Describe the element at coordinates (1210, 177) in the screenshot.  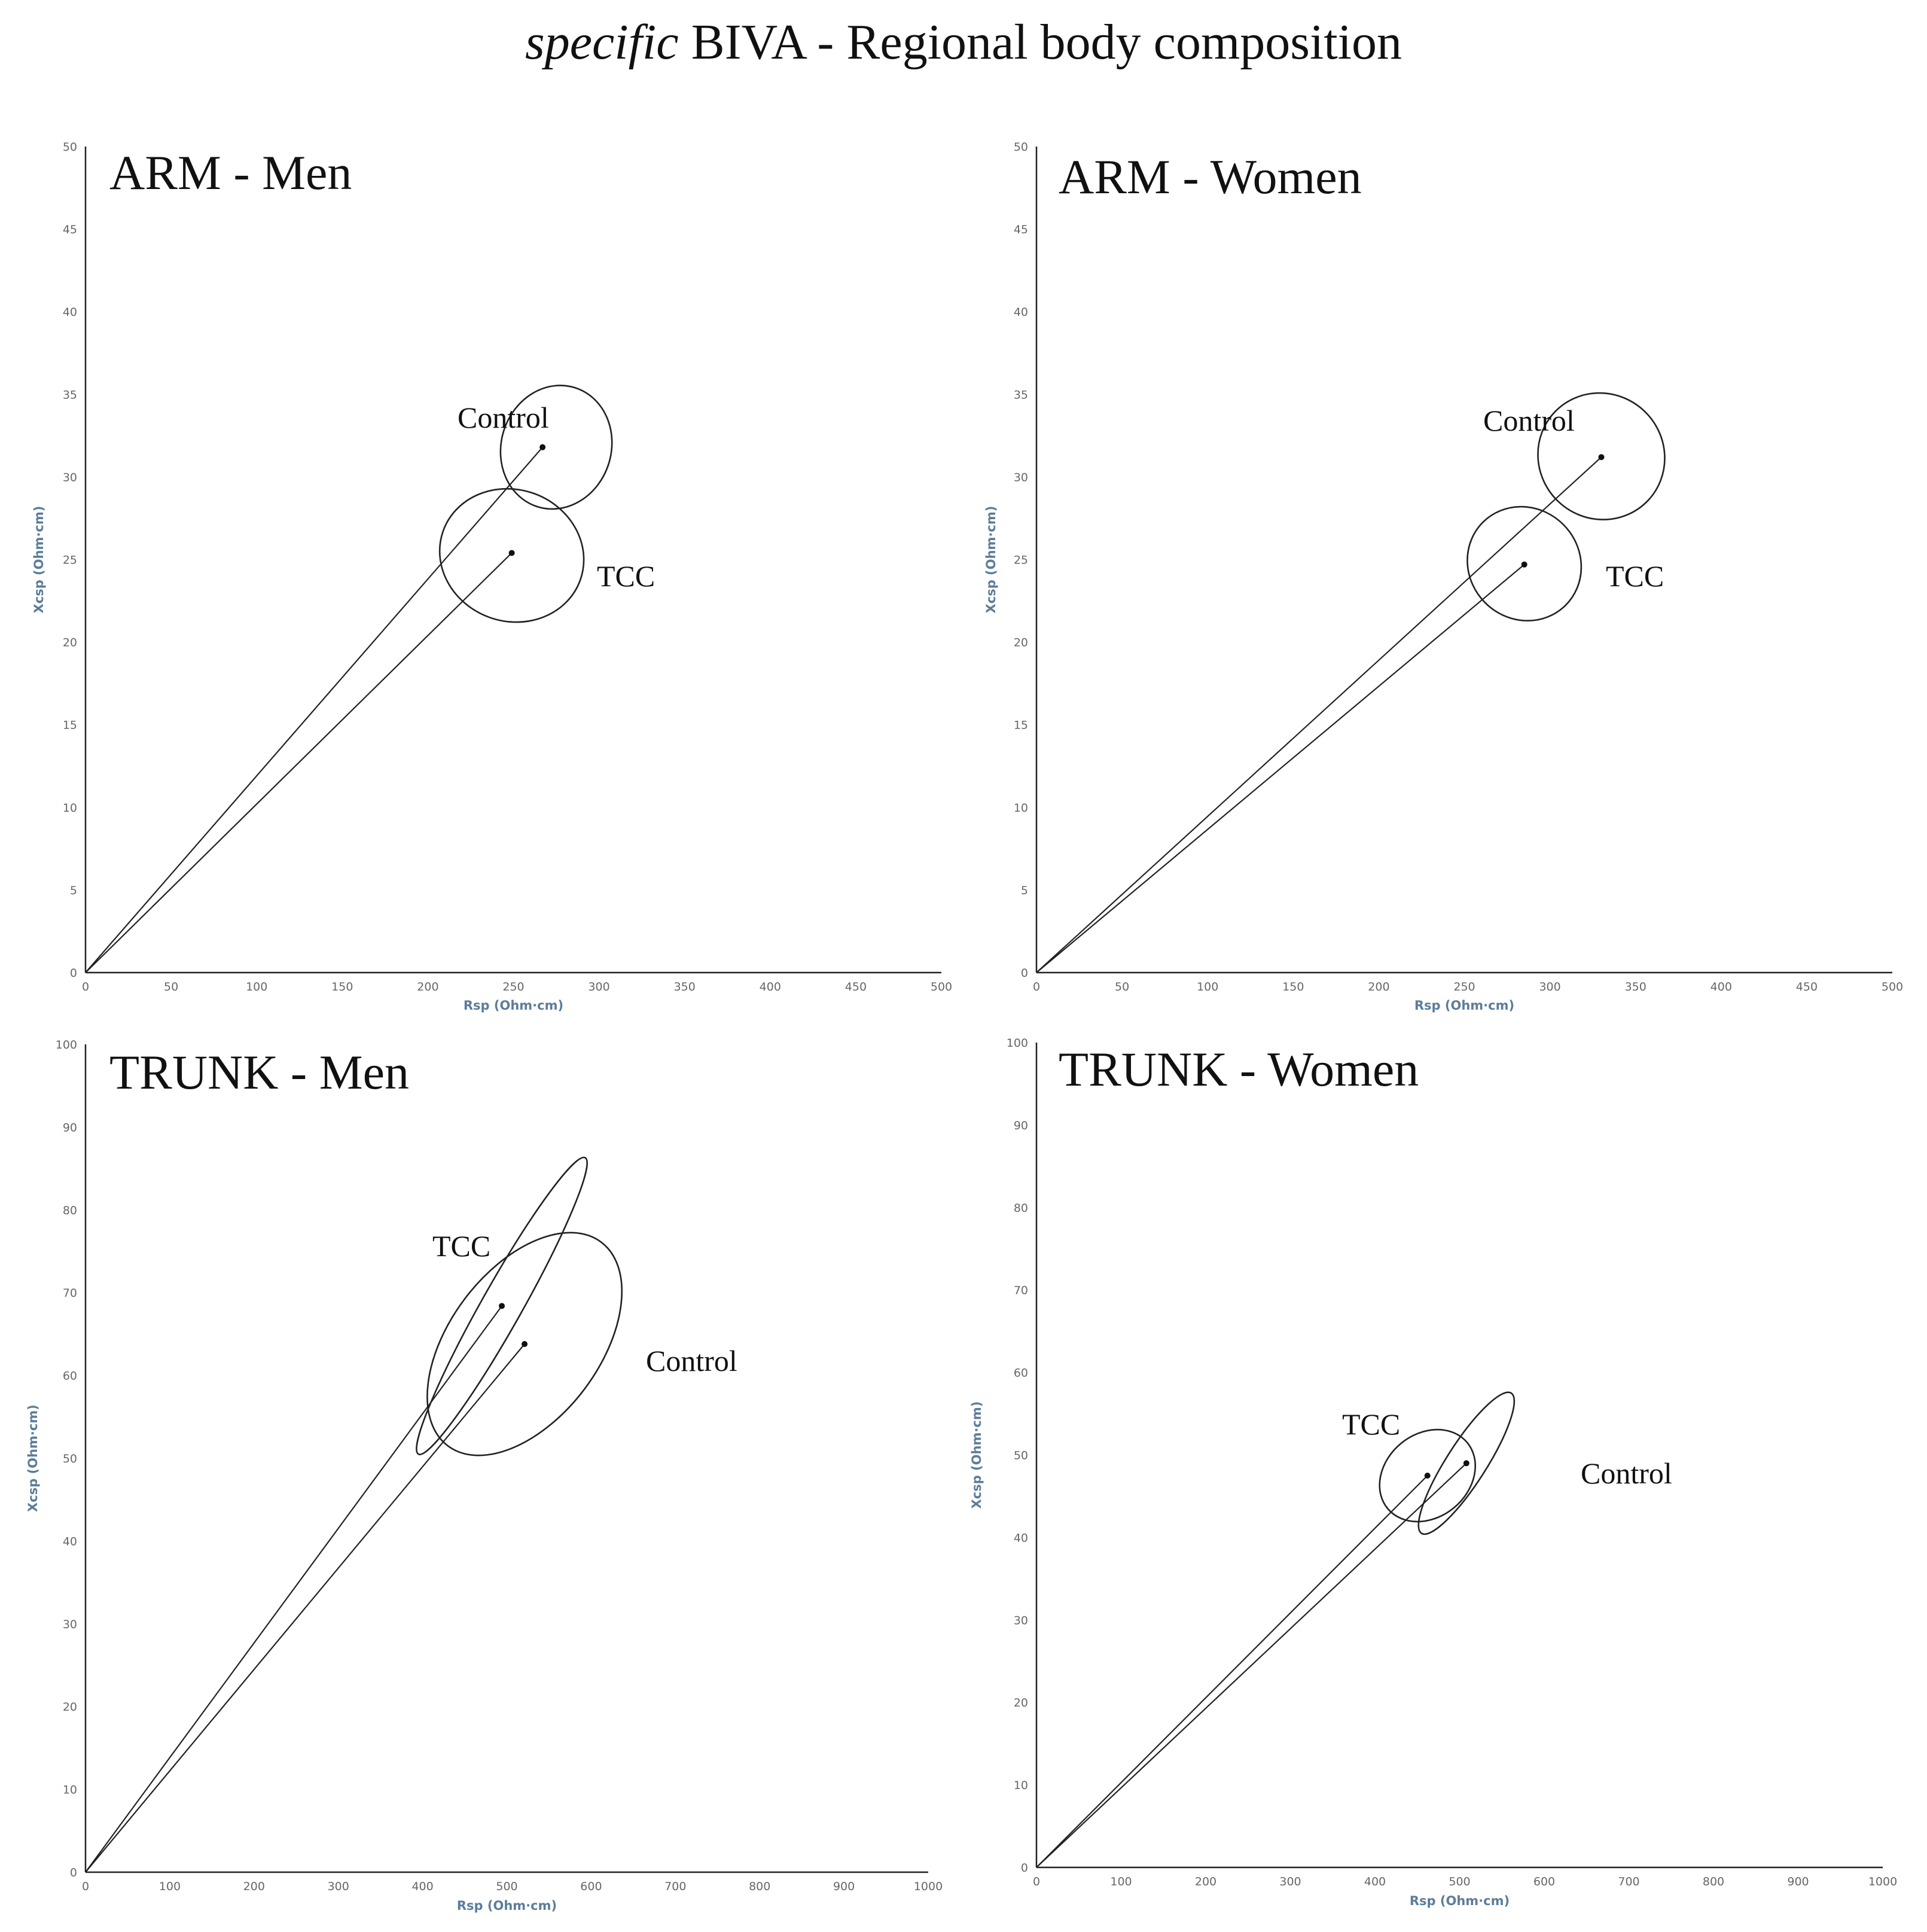
I see `panel-title: ARM - Women` at that location.